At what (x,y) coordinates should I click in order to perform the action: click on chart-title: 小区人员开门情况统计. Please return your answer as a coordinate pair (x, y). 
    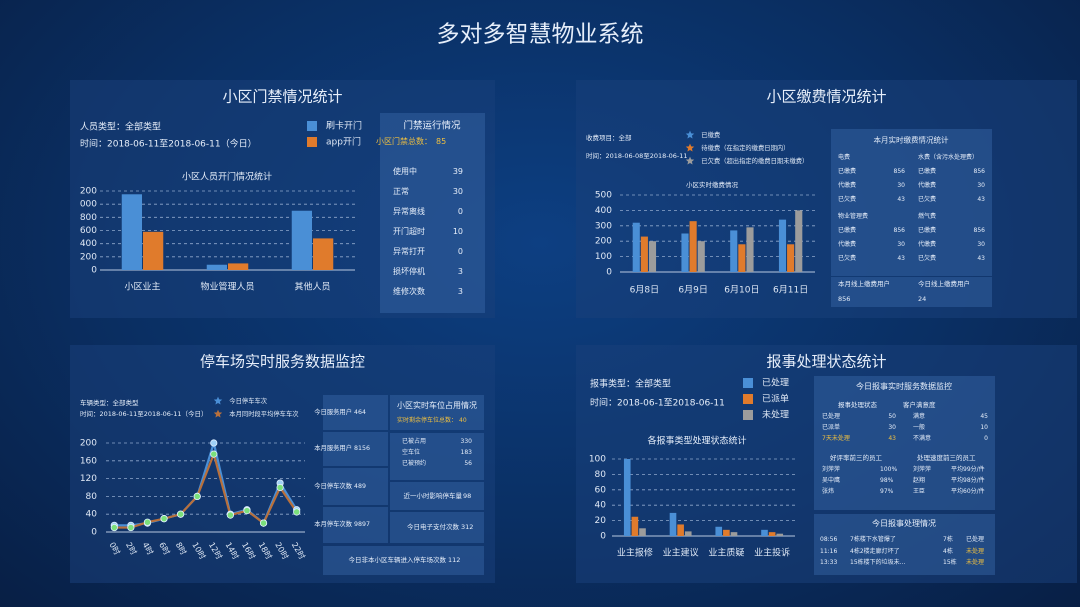
    Looking at the image, I should click on (227, 177).